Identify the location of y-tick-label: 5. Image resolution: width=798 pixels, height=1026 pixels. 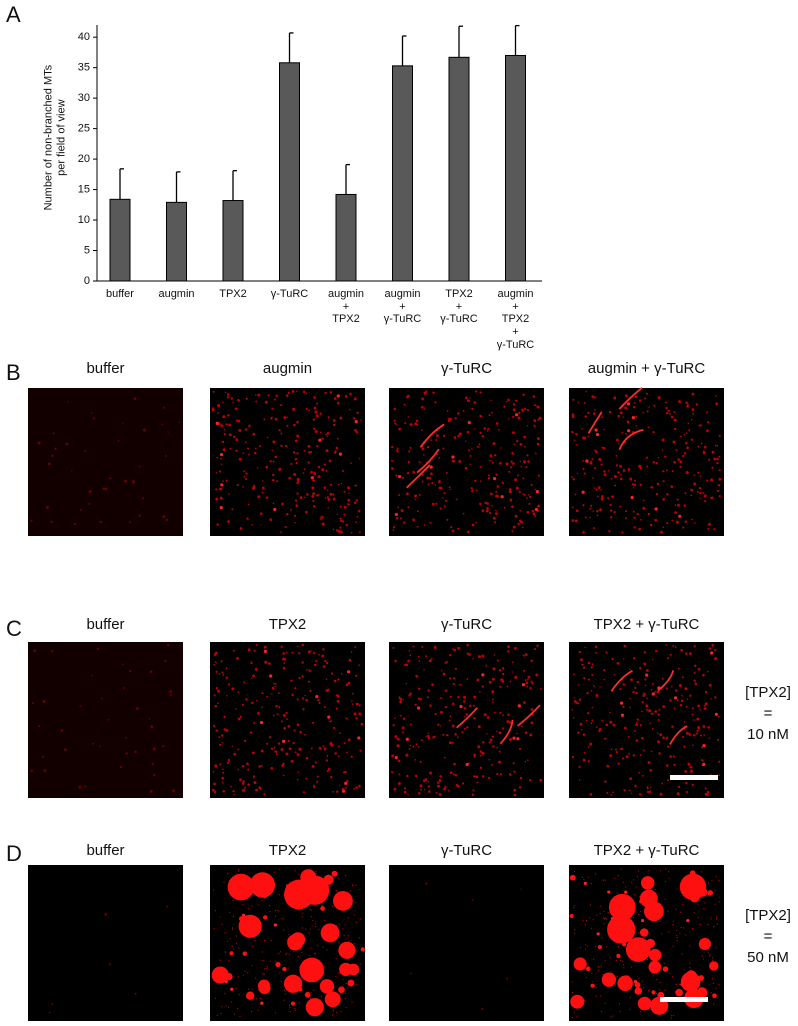
(87, 250).